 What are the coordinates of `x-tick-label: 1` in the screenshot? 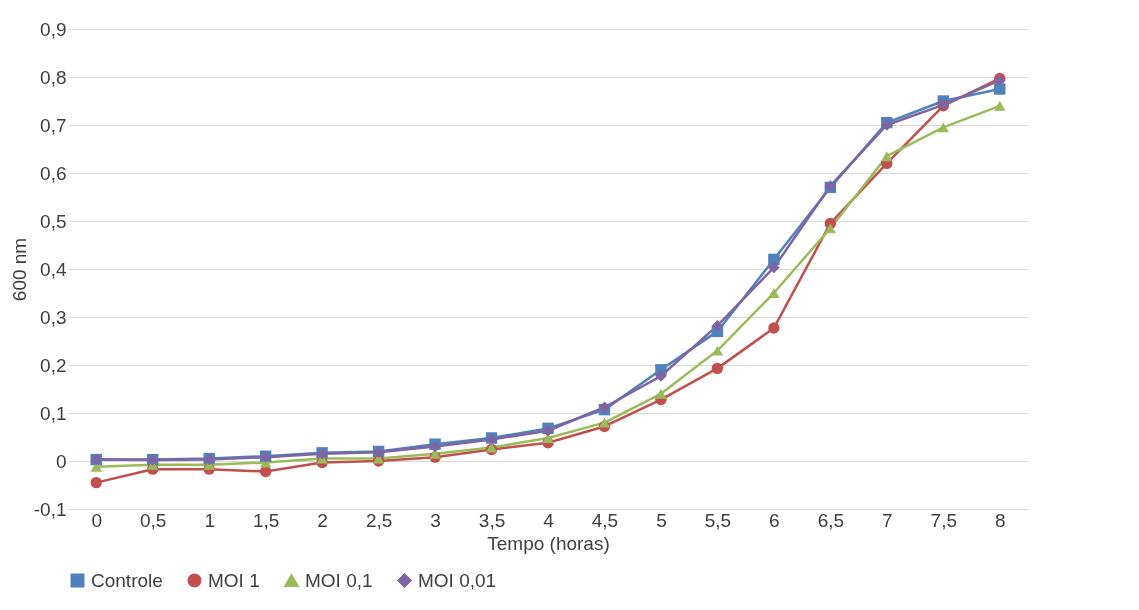 It's located at (209, 520).